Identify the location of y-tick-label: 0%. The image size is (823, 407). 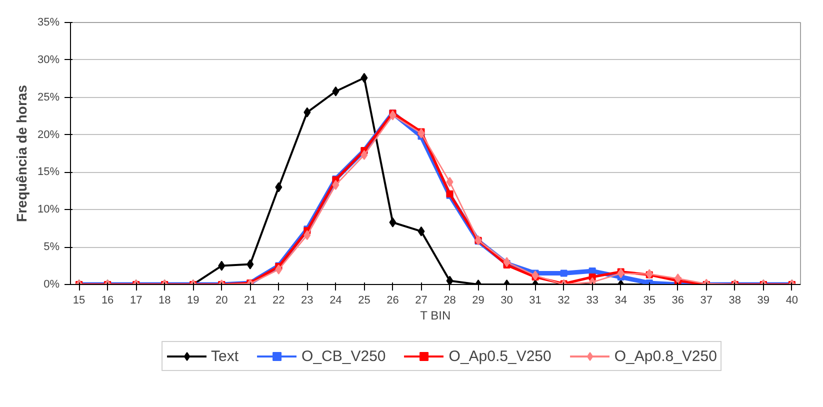
(52, 284).